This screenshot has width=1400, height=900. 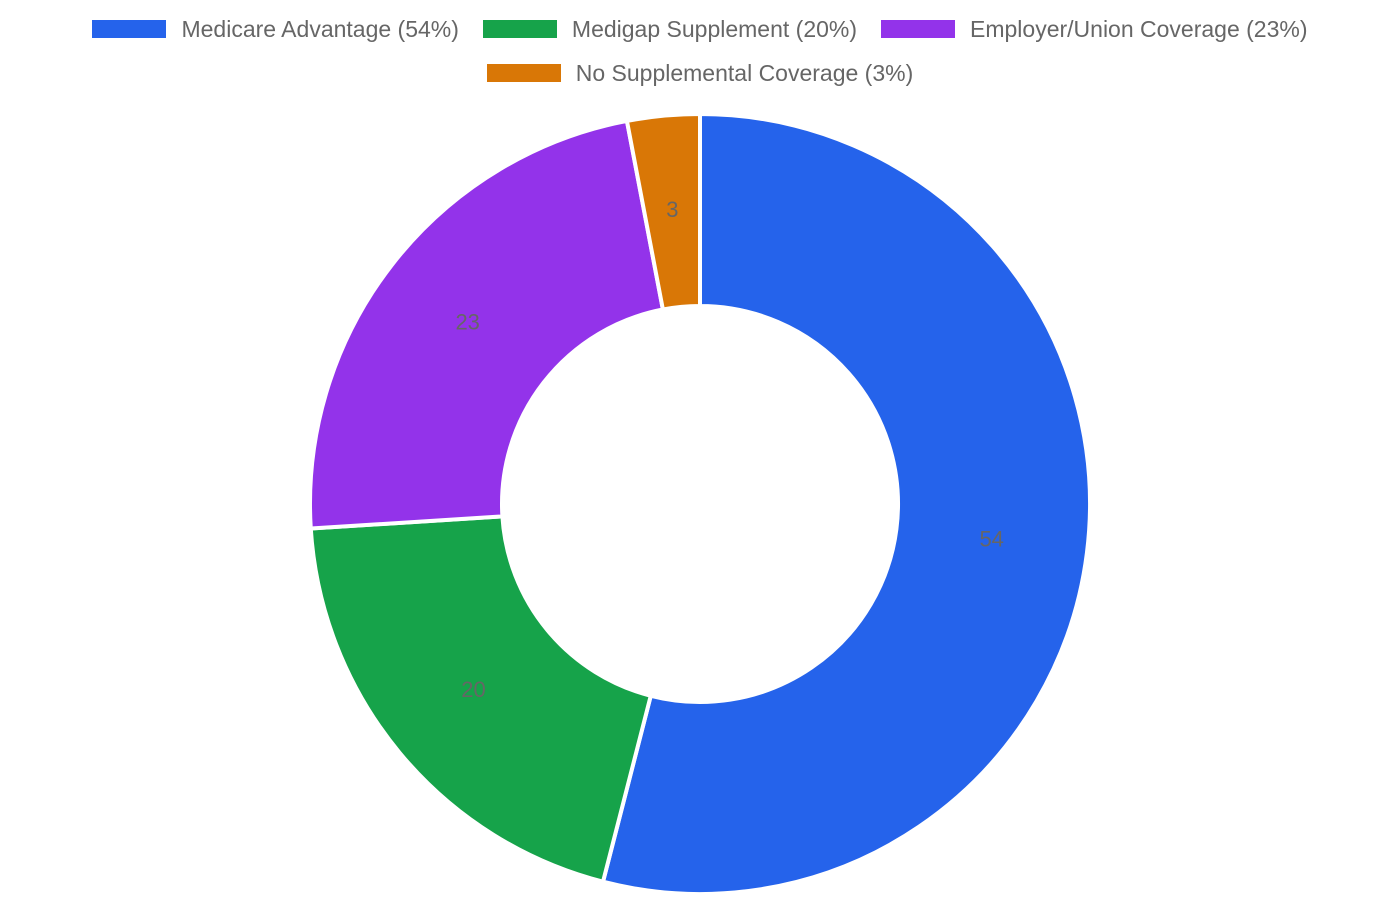 What do you see at coordinates (918, 29) in the screenshot?
I see `legend-swatch-employer-union-coverage` at bounding box center [918, 29].